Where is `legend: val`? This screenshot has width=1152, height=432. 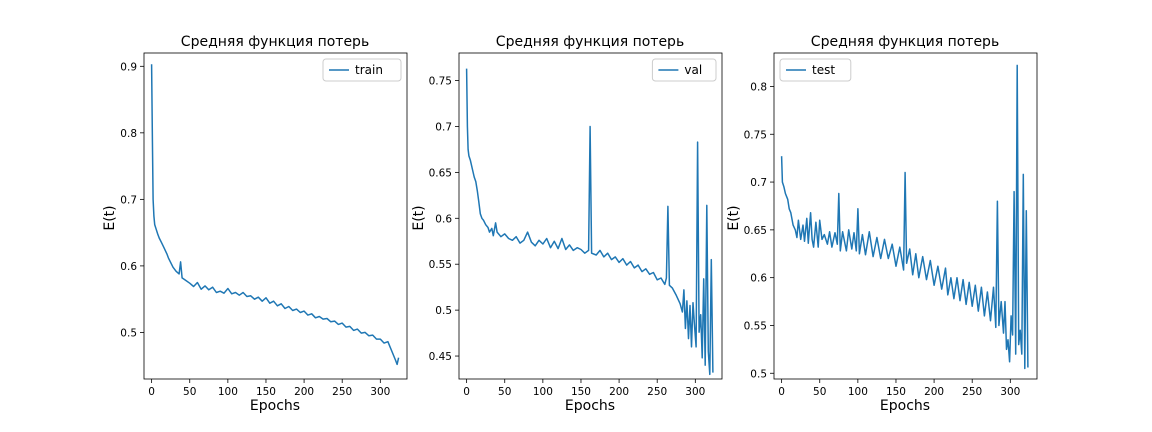 legend: val is located at coordinates (684, 70).